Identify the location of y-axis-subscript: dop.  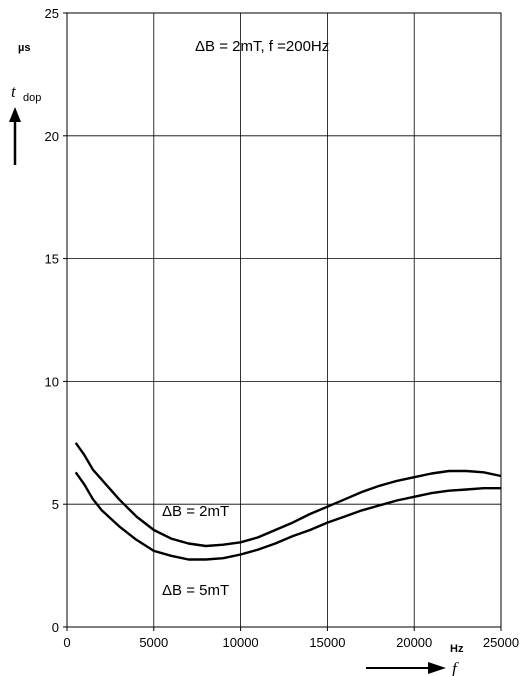
(32, 98).